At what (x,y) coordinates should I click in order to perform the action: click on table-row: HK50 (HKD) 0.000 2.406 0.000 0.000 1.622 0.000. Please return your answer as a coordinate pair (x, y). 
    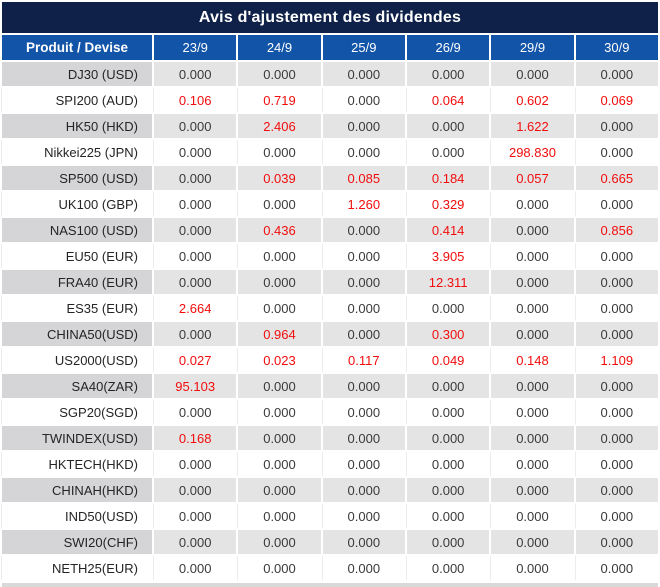
    Looking at the image, I should click on (330, 126).